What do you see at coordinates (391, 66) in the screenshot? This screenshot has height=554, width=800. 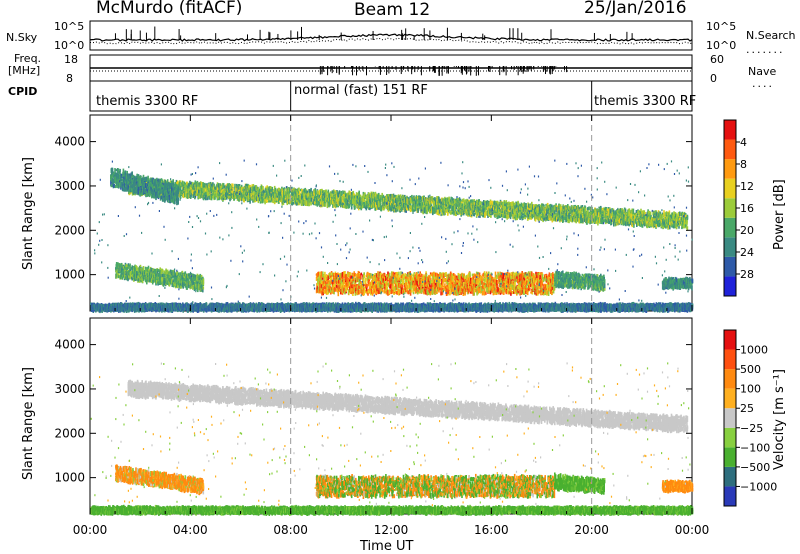 I see `summary-panel` at bounding box center [391, 66].